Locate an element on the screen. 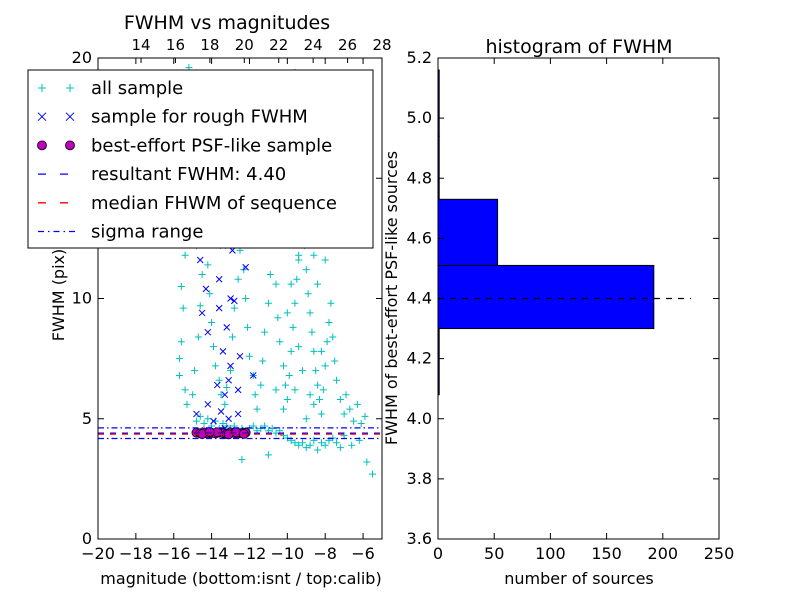 The width and height of the screenshot is (800, 600). right-xtick-label: 100 is located at coordinates (550, 553).